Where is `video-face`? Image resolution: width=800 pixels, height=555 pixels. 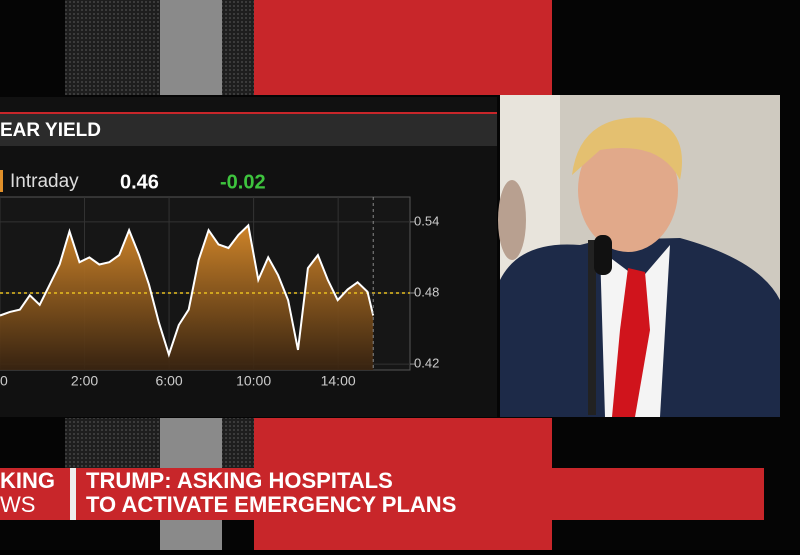
video-face is located at coordinates (628, 190).